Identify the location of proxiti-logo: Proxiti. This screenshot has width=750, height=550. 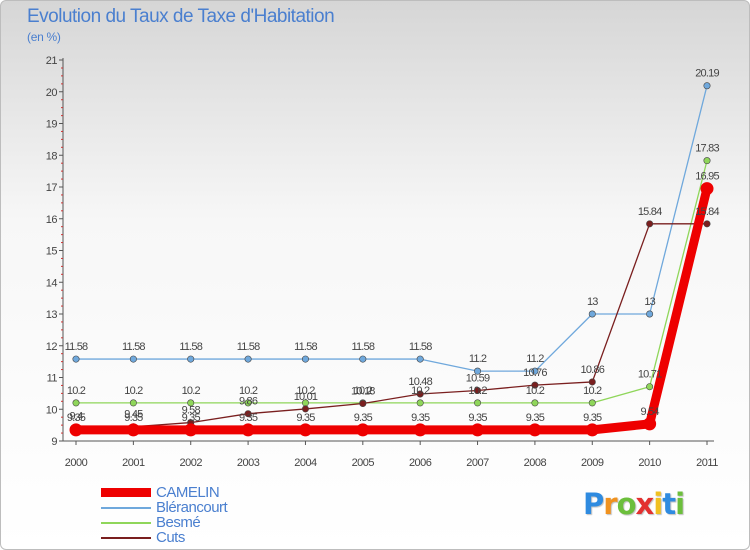
(634, 504).